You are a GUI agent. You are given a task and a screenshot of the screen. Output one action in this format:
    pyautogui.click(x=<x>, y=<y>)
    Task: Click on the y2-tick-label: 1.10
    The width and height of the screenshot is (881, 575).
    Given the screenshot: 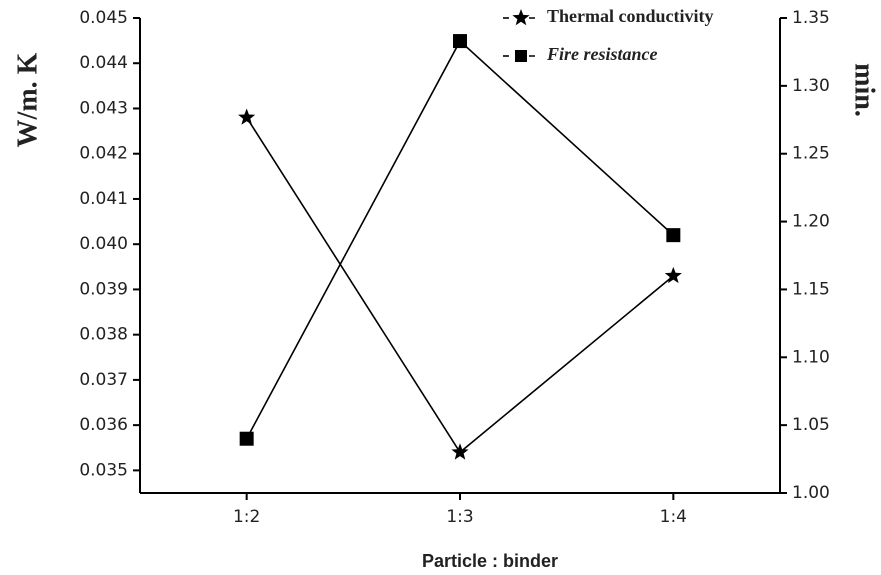 What is the action you would take?
    pyautogui.click(x=811, y=357)
    